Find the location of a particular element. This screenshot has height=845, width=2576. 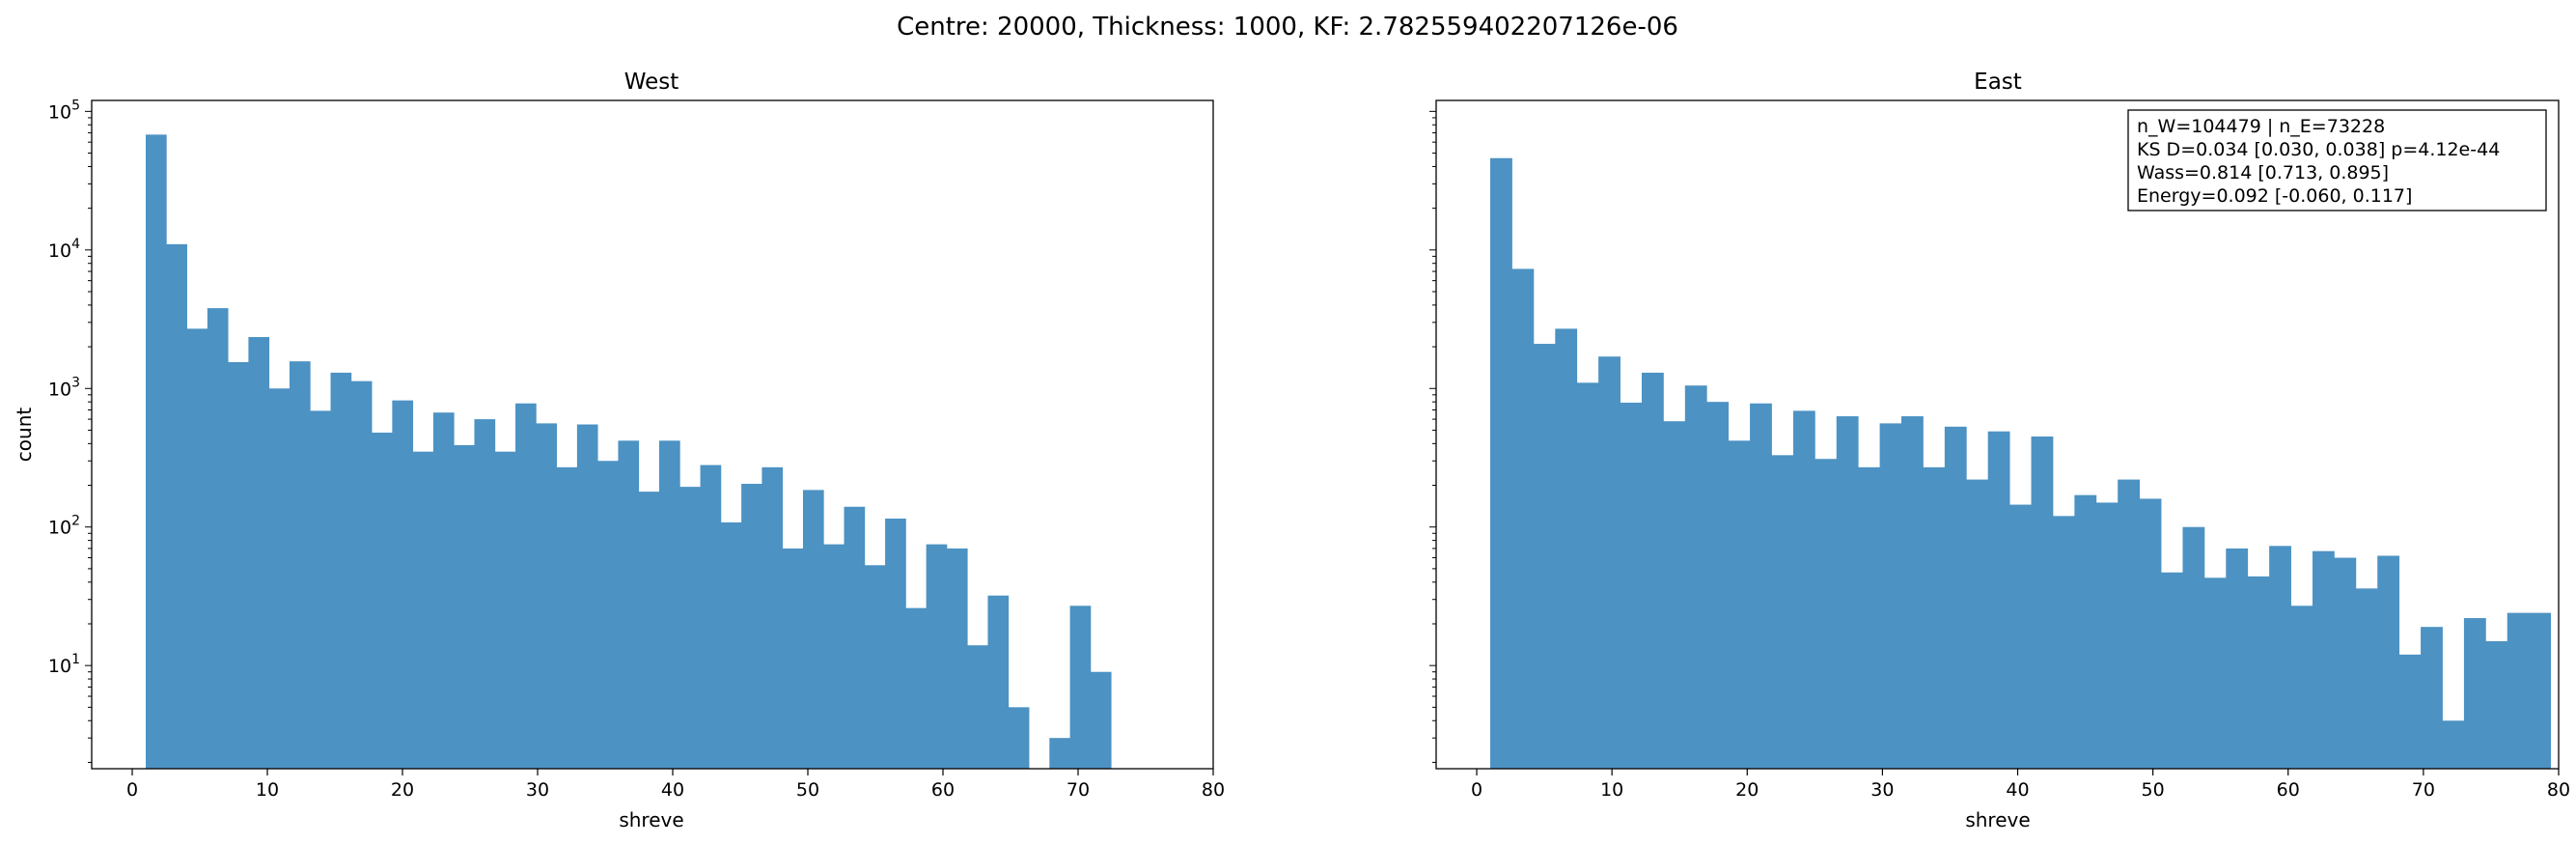

panel-title-west: West is located at coordinates (651, 82).